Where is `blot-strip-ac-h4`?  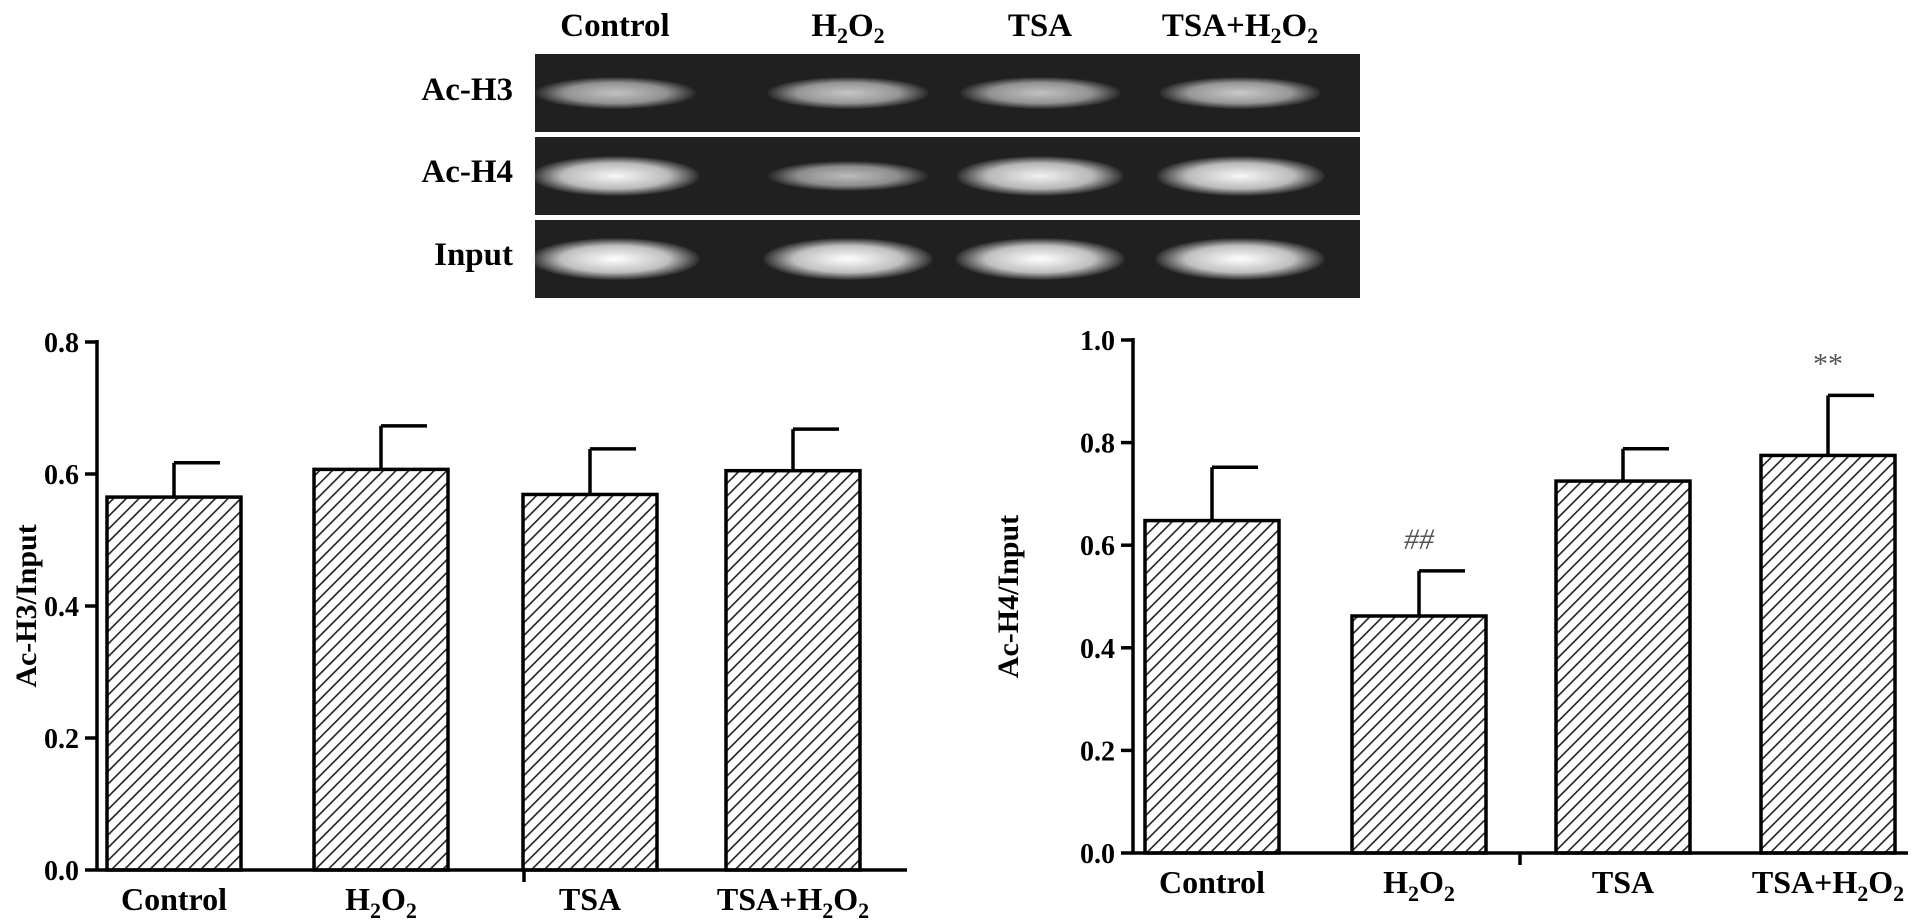 blot-strip-ac-h4 is located at coordinates (945, 176).